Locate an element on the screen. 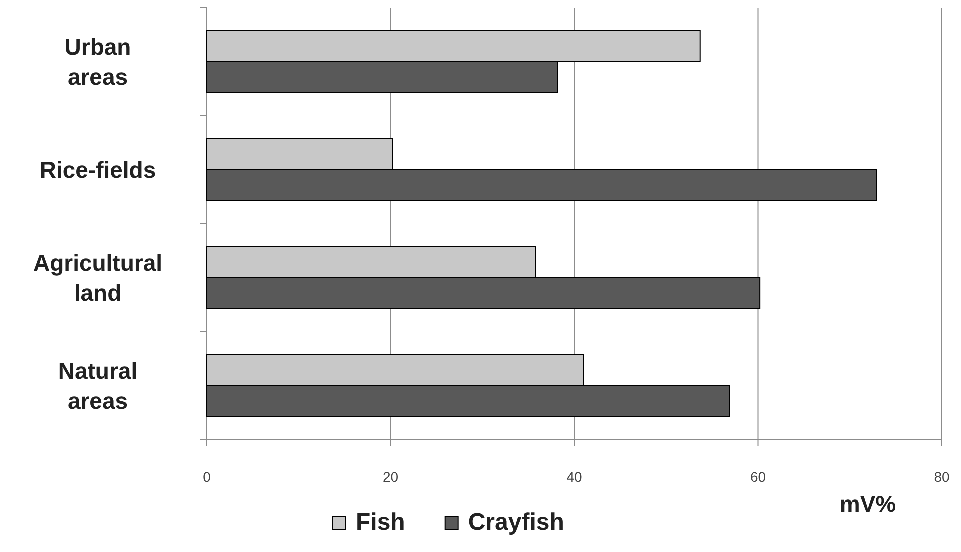 This screenshot has height=552, width=961. legend-label: Crayfish is located at coordinates (516, 522).